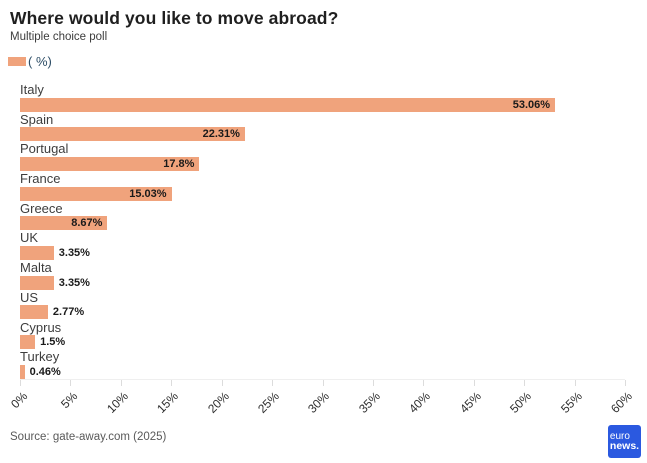 Image resolution: width=647 pixels, height=463 pixels. I want to click on category-label: Turkey, so click(40, 357).